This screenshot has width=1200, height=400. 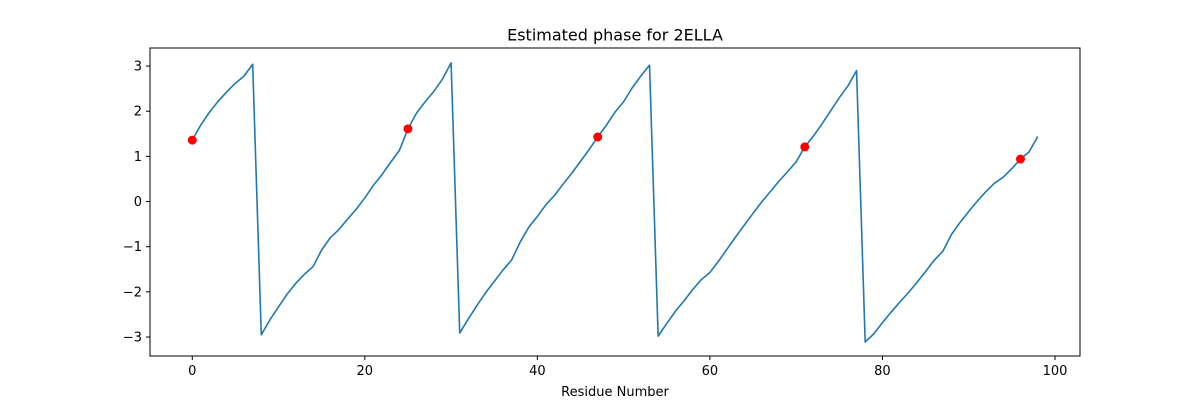 What do you see at coordinates (138, 67) in the screenshot?
I see `y-tick-label: 3` at bounding box center [138, 67].